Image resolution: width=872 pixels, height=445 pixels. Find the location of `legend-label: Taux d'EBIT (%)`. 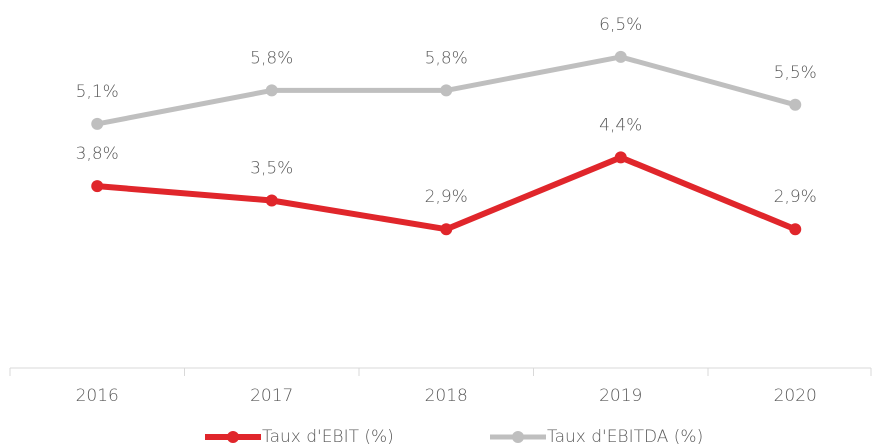

legend-label: Taux d'EBIT (%) is located at coordinates (328, 436).